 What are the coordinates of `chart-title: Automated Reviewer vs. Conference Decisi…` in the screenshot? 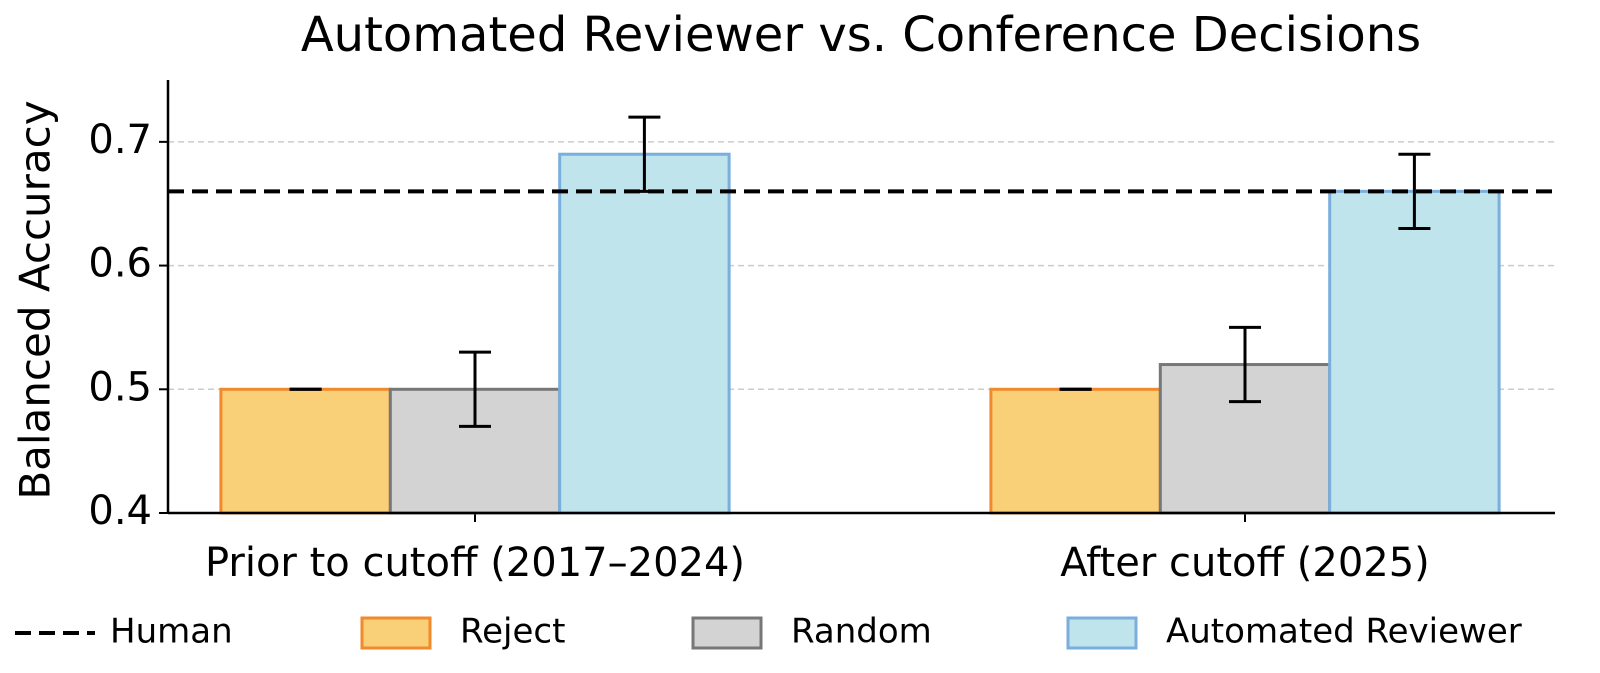 It's located at (861, 35).